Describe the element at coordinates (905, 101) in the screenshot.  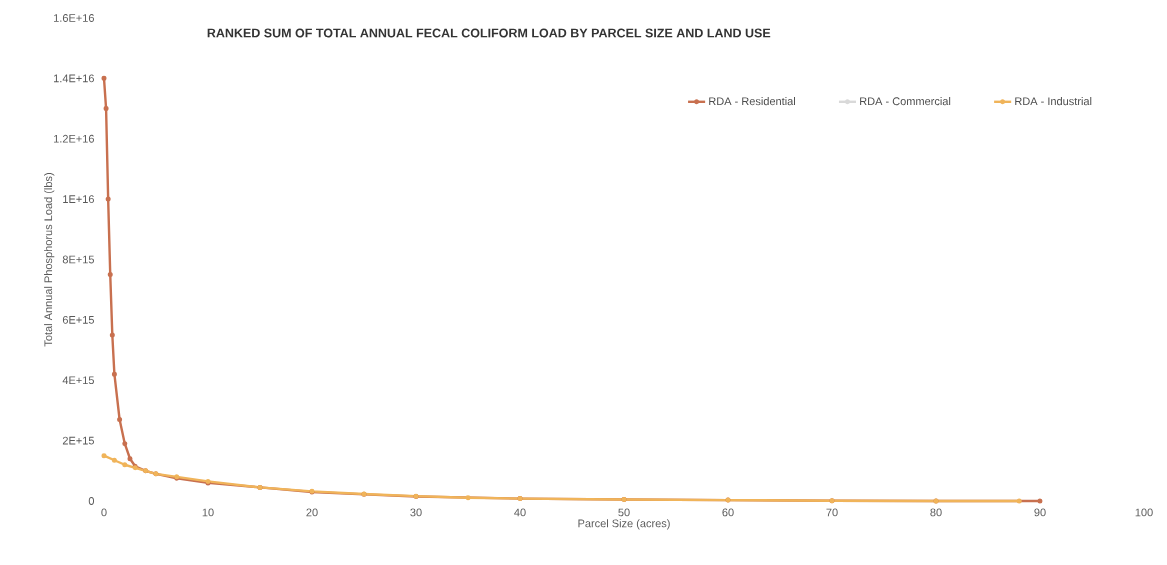
I see `legend-label: RDA - Commercial` at that location.